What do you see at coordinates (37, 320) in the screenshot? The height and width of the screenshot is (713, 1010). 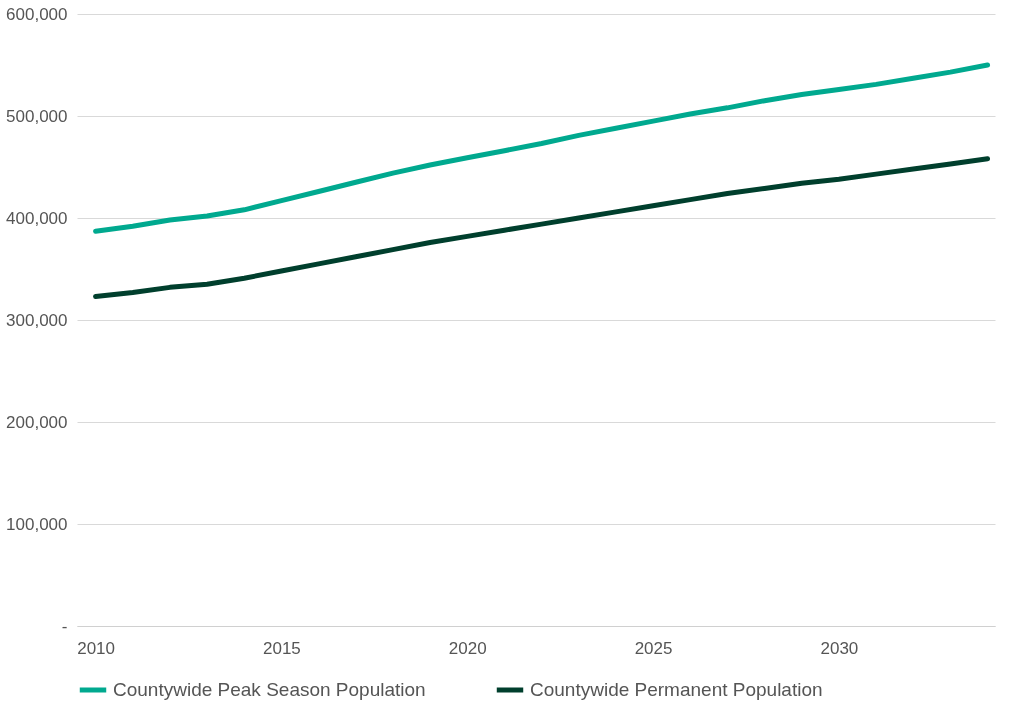 I see `y-tick-label: 300,000` at bounding box center [37, 320].